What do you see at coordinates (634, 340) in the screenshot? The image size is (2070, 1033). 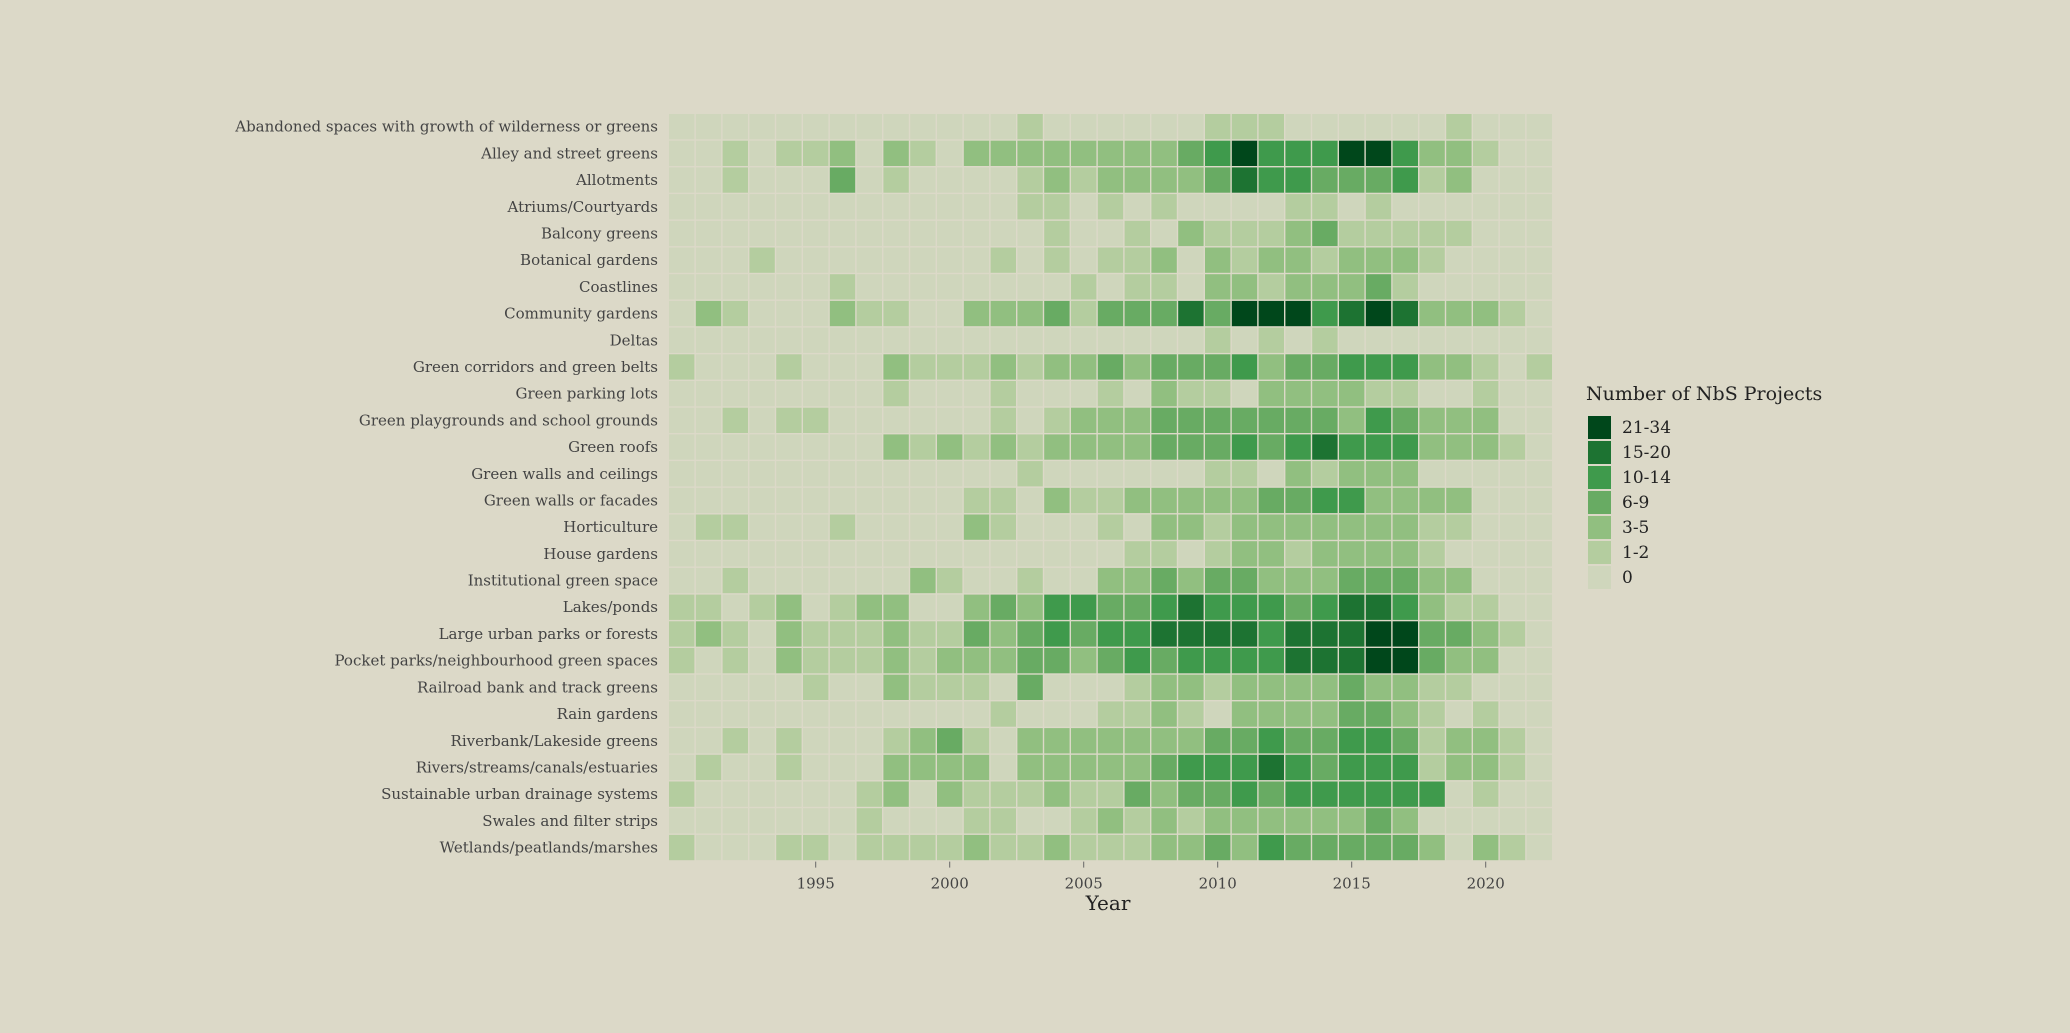 I see `y-tick-label: Deltas` at bounding box center [634, 340].